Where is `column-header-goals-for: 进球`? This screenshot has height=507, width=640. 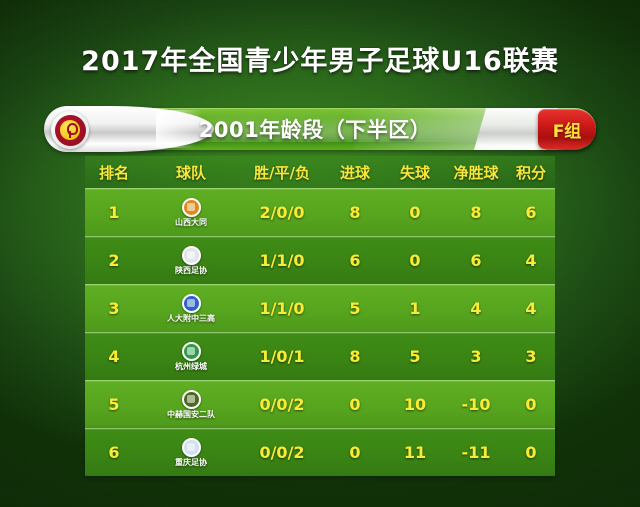
column-header-goals-for: 进球 is located at coordinates (354, 172).